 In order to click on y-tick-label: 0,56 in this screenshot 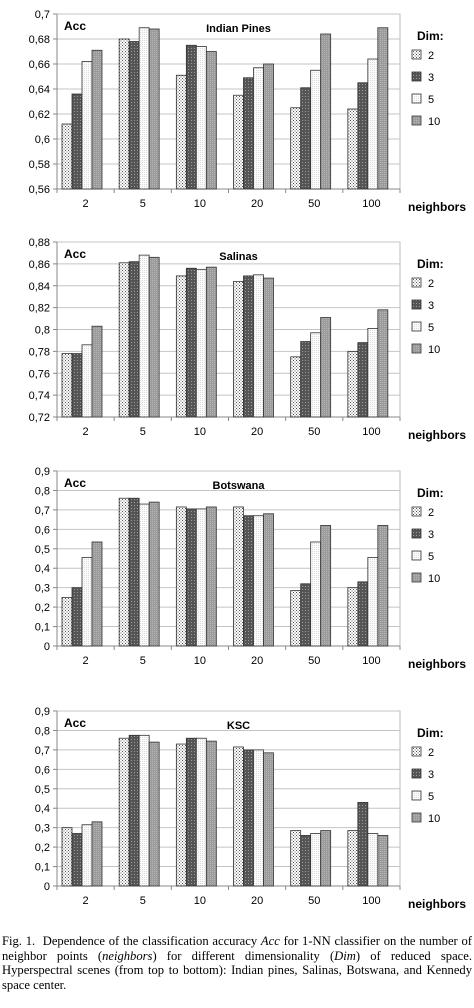, I will do `click(39, 190)`.